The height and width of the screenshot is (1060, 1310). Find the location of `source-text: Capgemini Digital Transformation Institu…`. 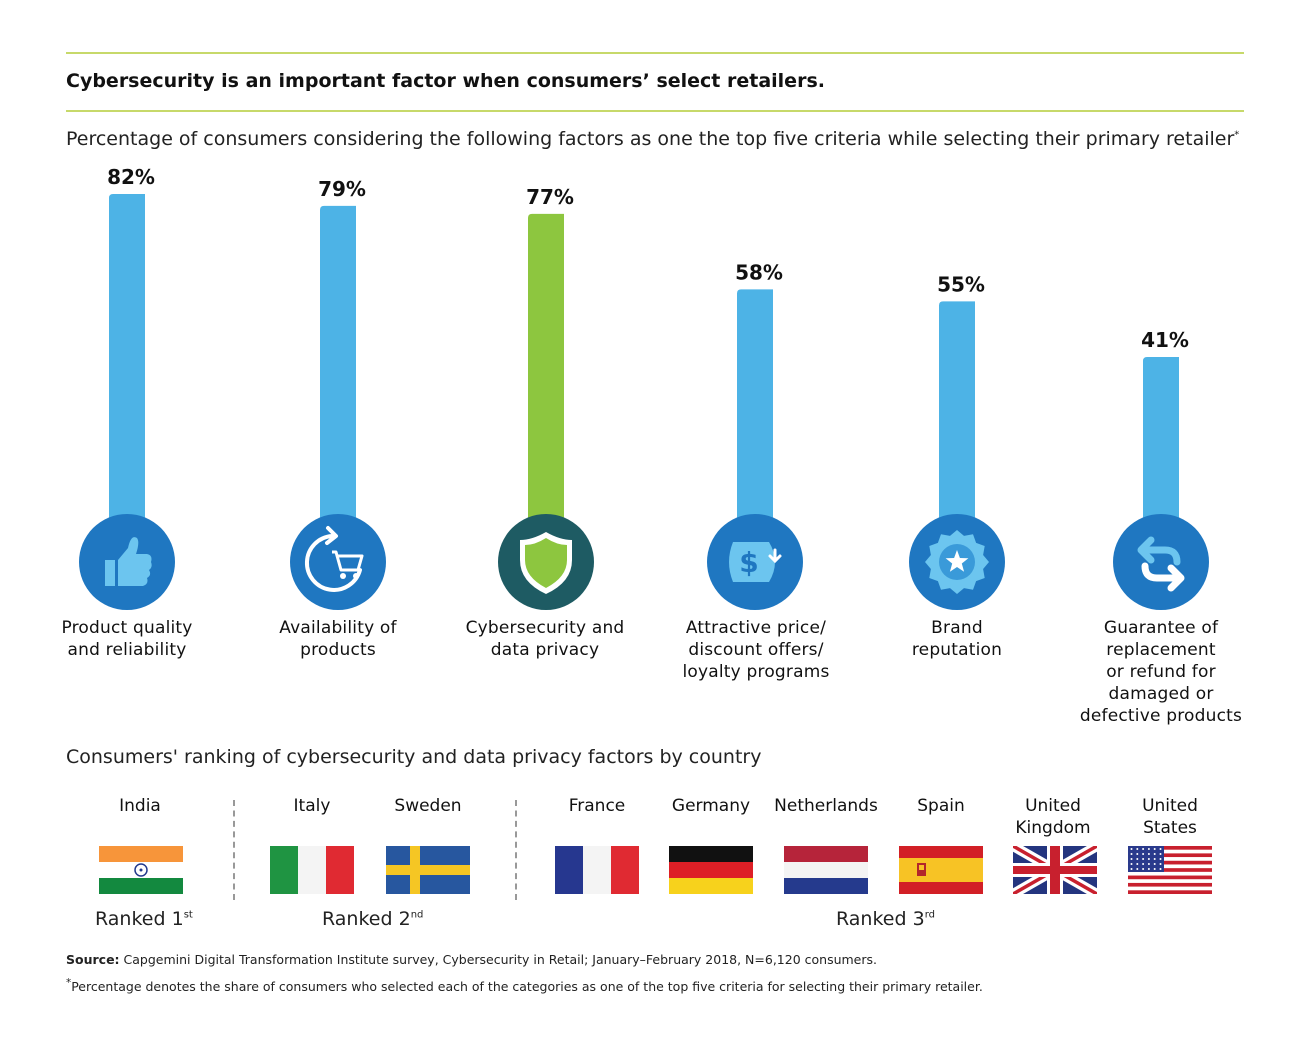

source-text: Capgemini Digital Transformation Institu… is located at coordinates (498, 959).